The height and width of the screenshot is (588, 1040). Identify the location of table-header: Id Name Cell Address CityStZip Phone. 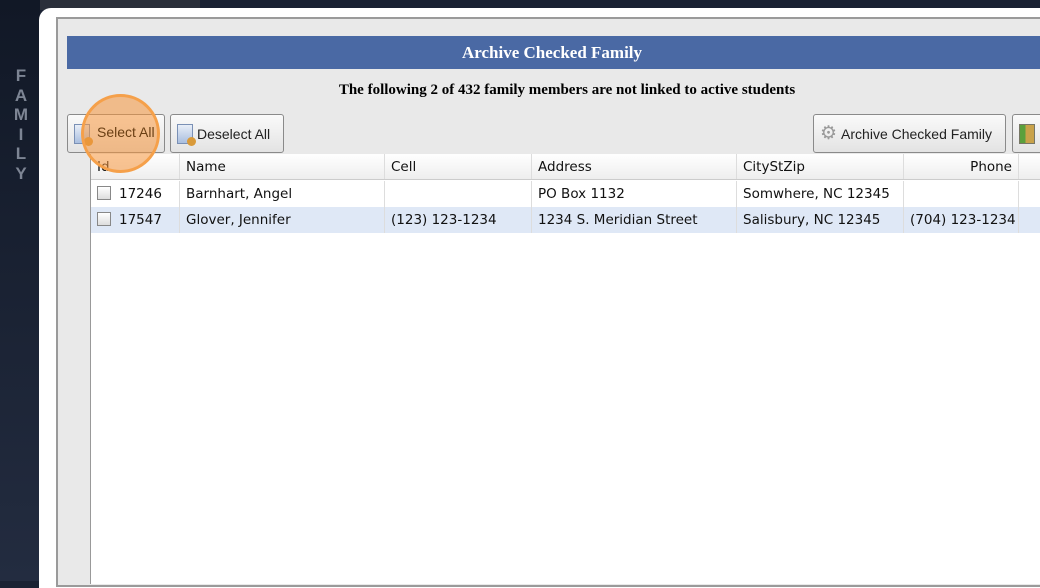
(565, 167).